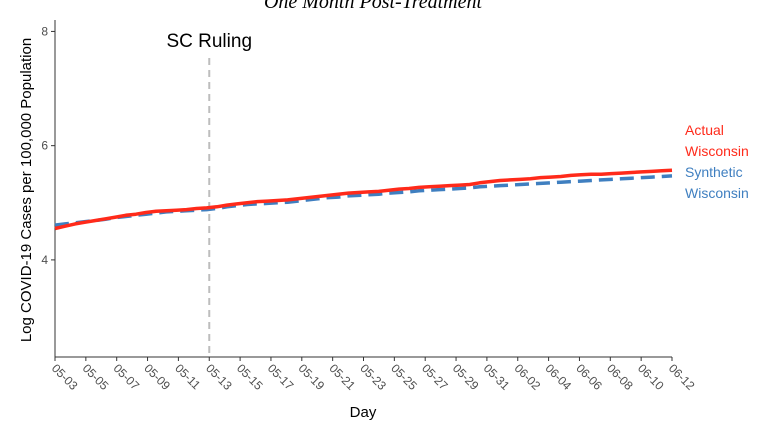  Describe the element at coordinates (281, 377) in the screenshot. I see `x-tick-label: 05-17` at that location.